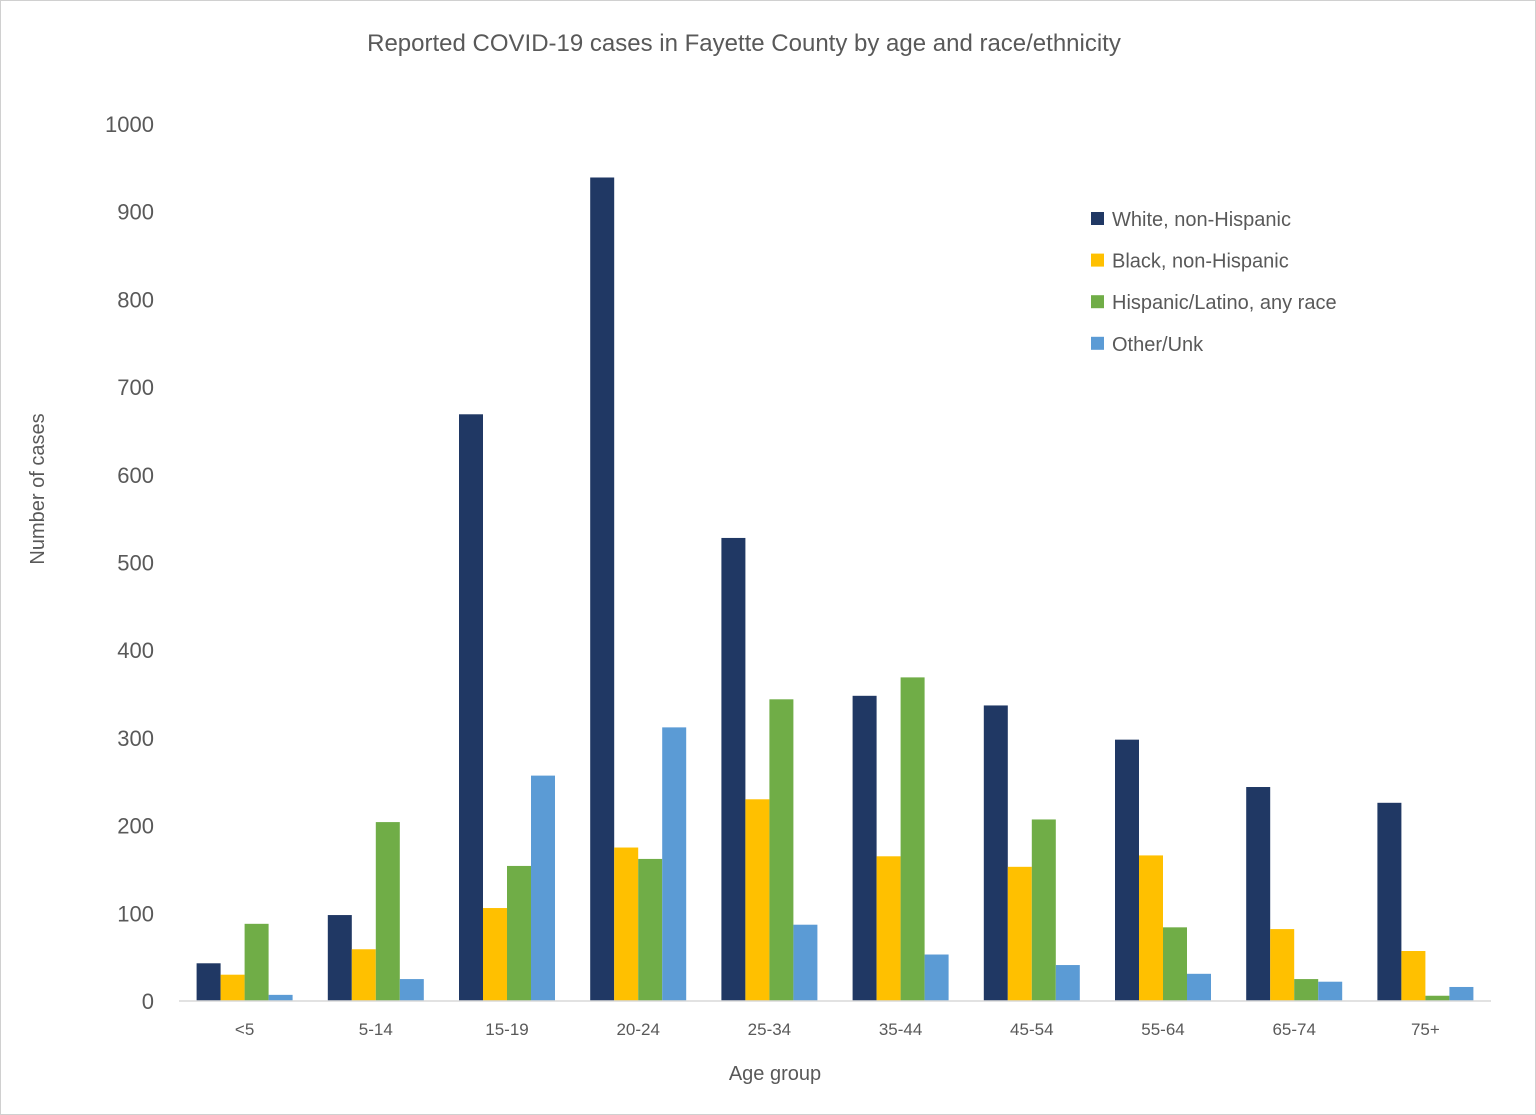  I want to click on legend-label: White, non-Hispanic, so click(1201, 220).